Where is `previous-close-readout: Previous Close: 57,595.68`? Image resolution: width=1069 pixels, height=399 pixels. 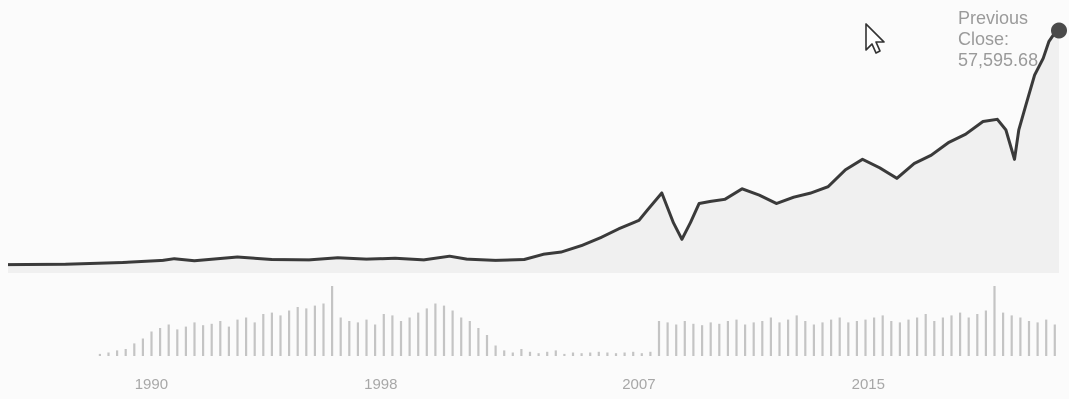 previous-close-readout: Previous Close: 57,595.68 is located at coordinates (998, 39).